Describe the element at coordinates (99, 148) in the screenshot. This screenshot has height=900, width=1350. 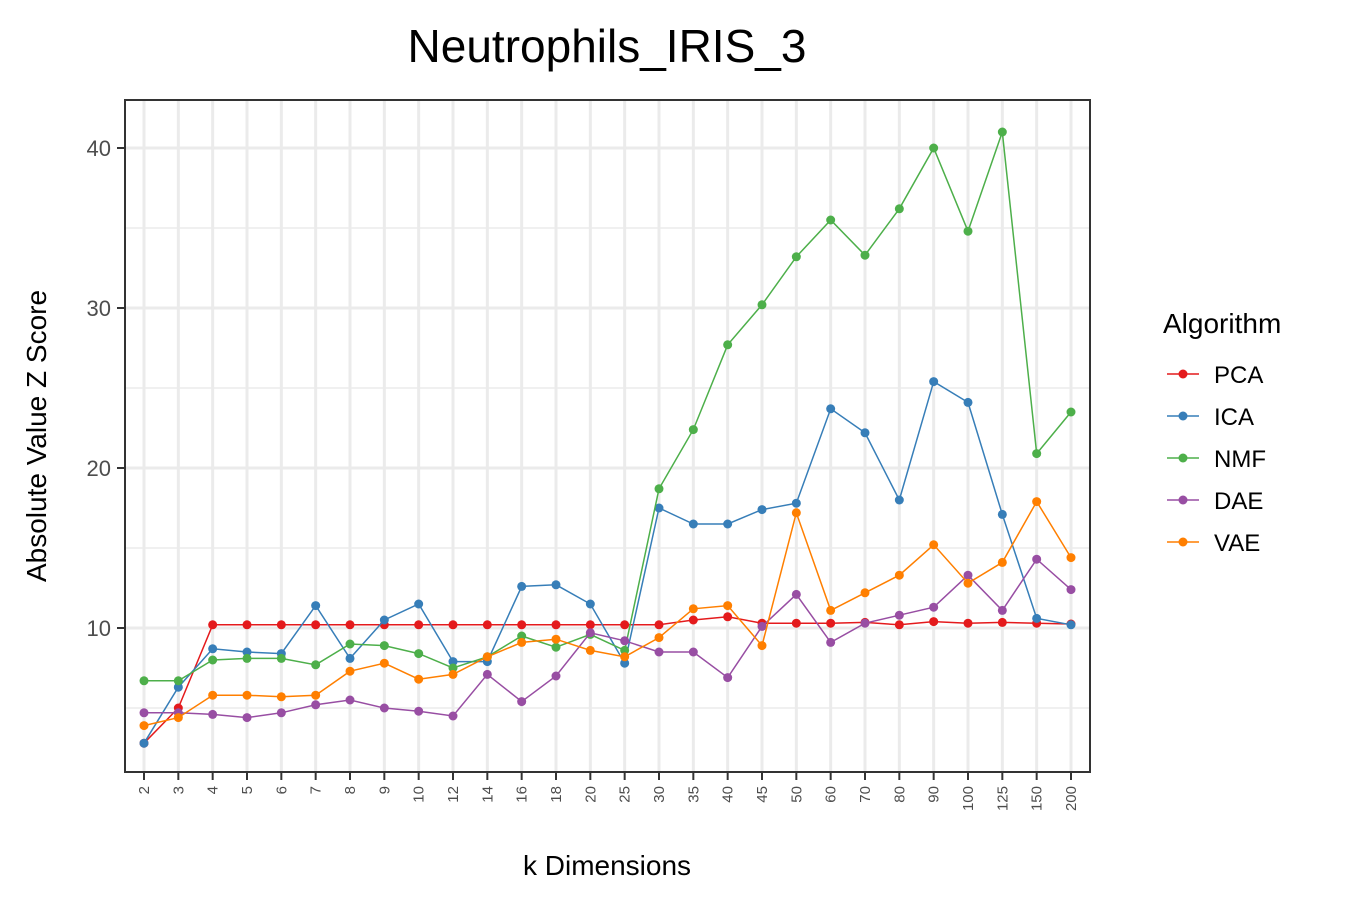
I see `y-tick-label: 40` at that location.